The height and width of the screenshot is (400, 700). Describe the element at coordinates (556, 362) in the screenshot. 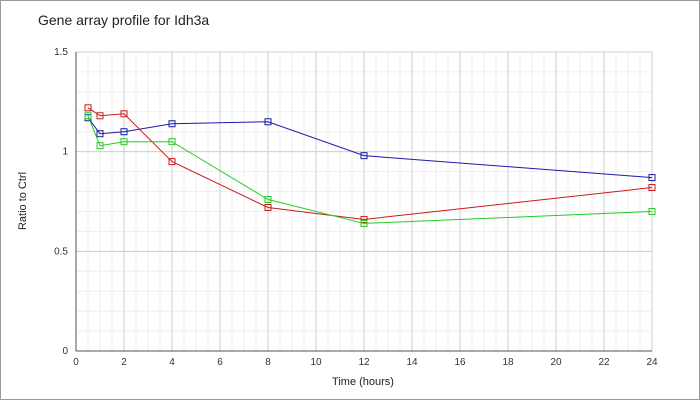

I see `x-tick-label: 20` at that location.